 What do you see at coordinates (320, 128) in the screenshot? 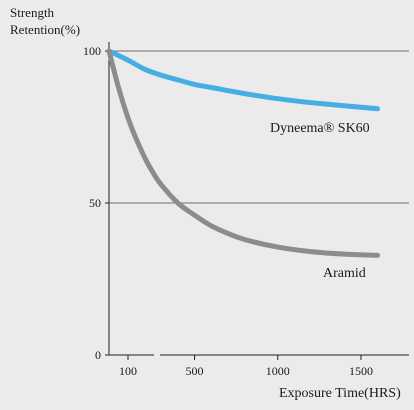
I see `series-label-dyneema: Dyneema® SK60` at bounding box center [320, 128].